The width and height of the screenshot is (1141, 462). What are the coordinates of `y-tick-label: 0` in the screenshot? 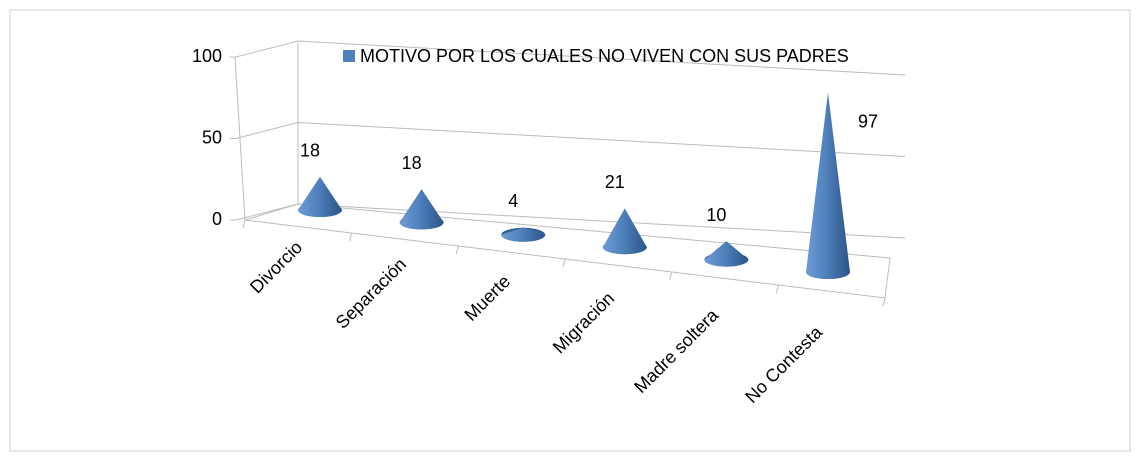 It's located at (217, 219).